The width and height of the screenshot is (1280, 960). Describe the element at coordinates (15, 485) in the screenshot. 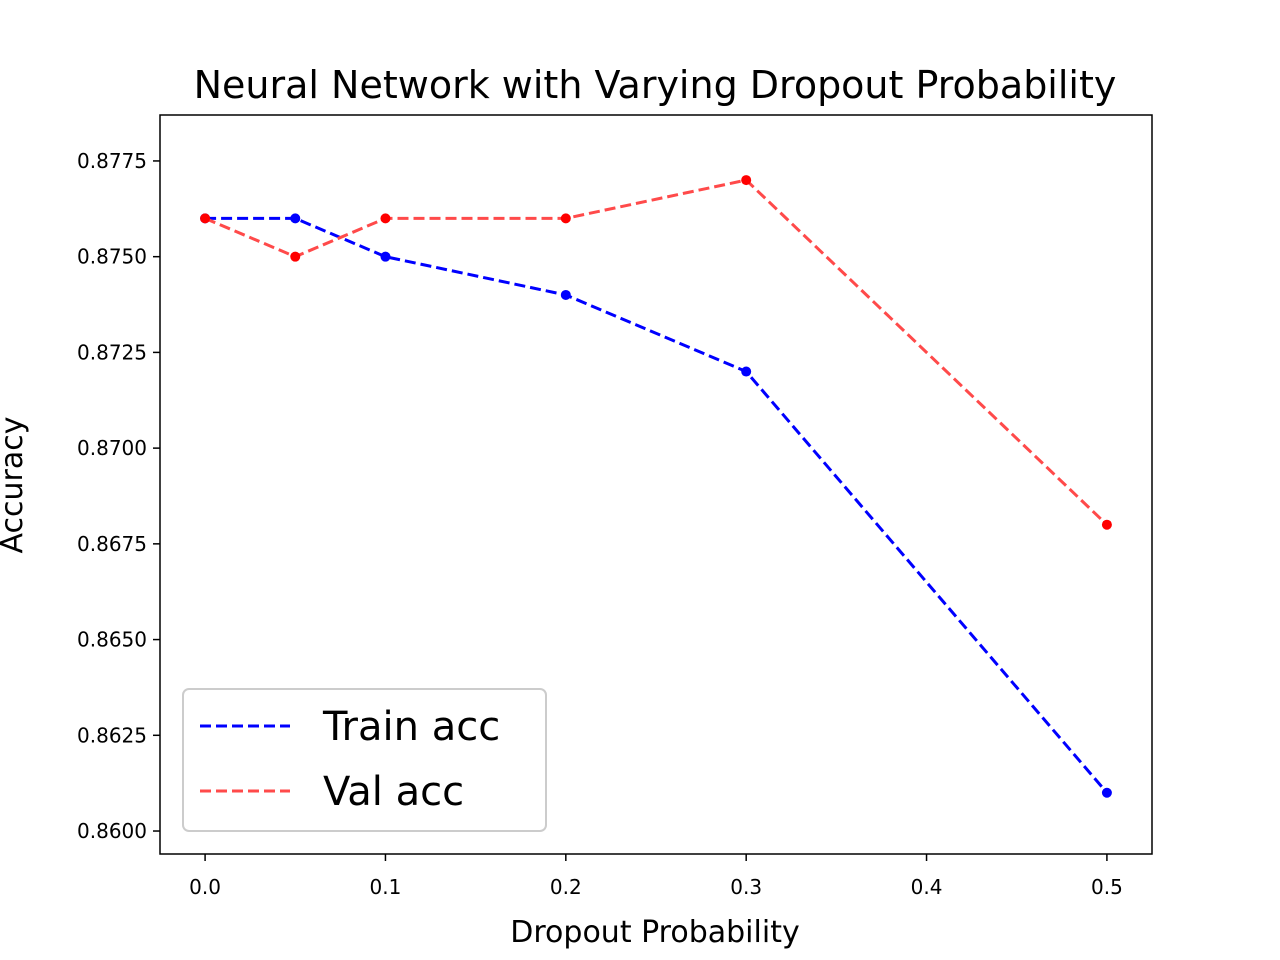

I see `y-axis-title: Accuracy` at that location.